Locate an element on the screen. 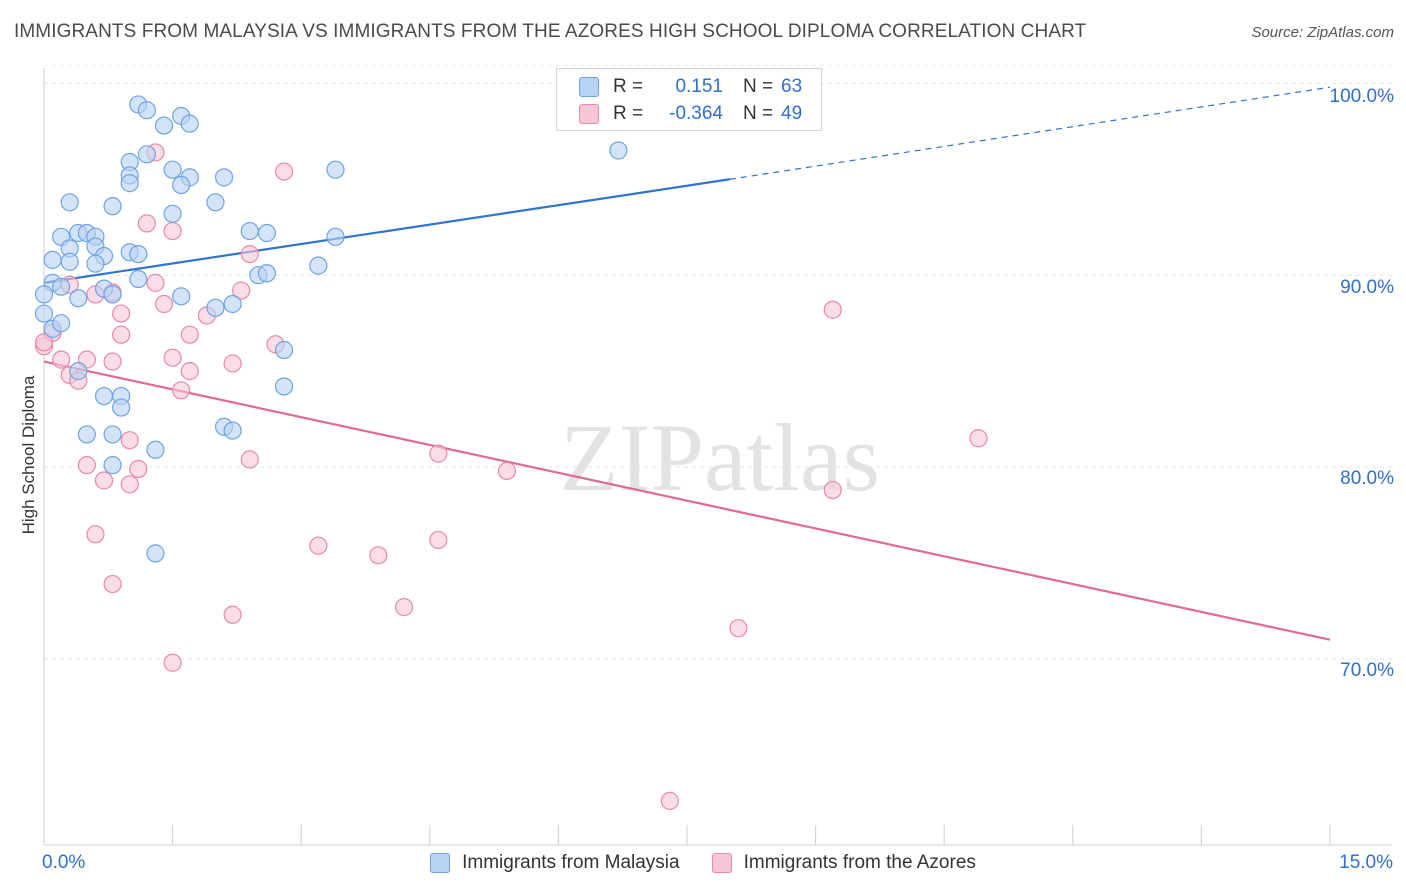 This screenshot has height=892, width=1406. legend-row-malaysia: R = 0.151 N = 63 is located at coordinates (679, 87).